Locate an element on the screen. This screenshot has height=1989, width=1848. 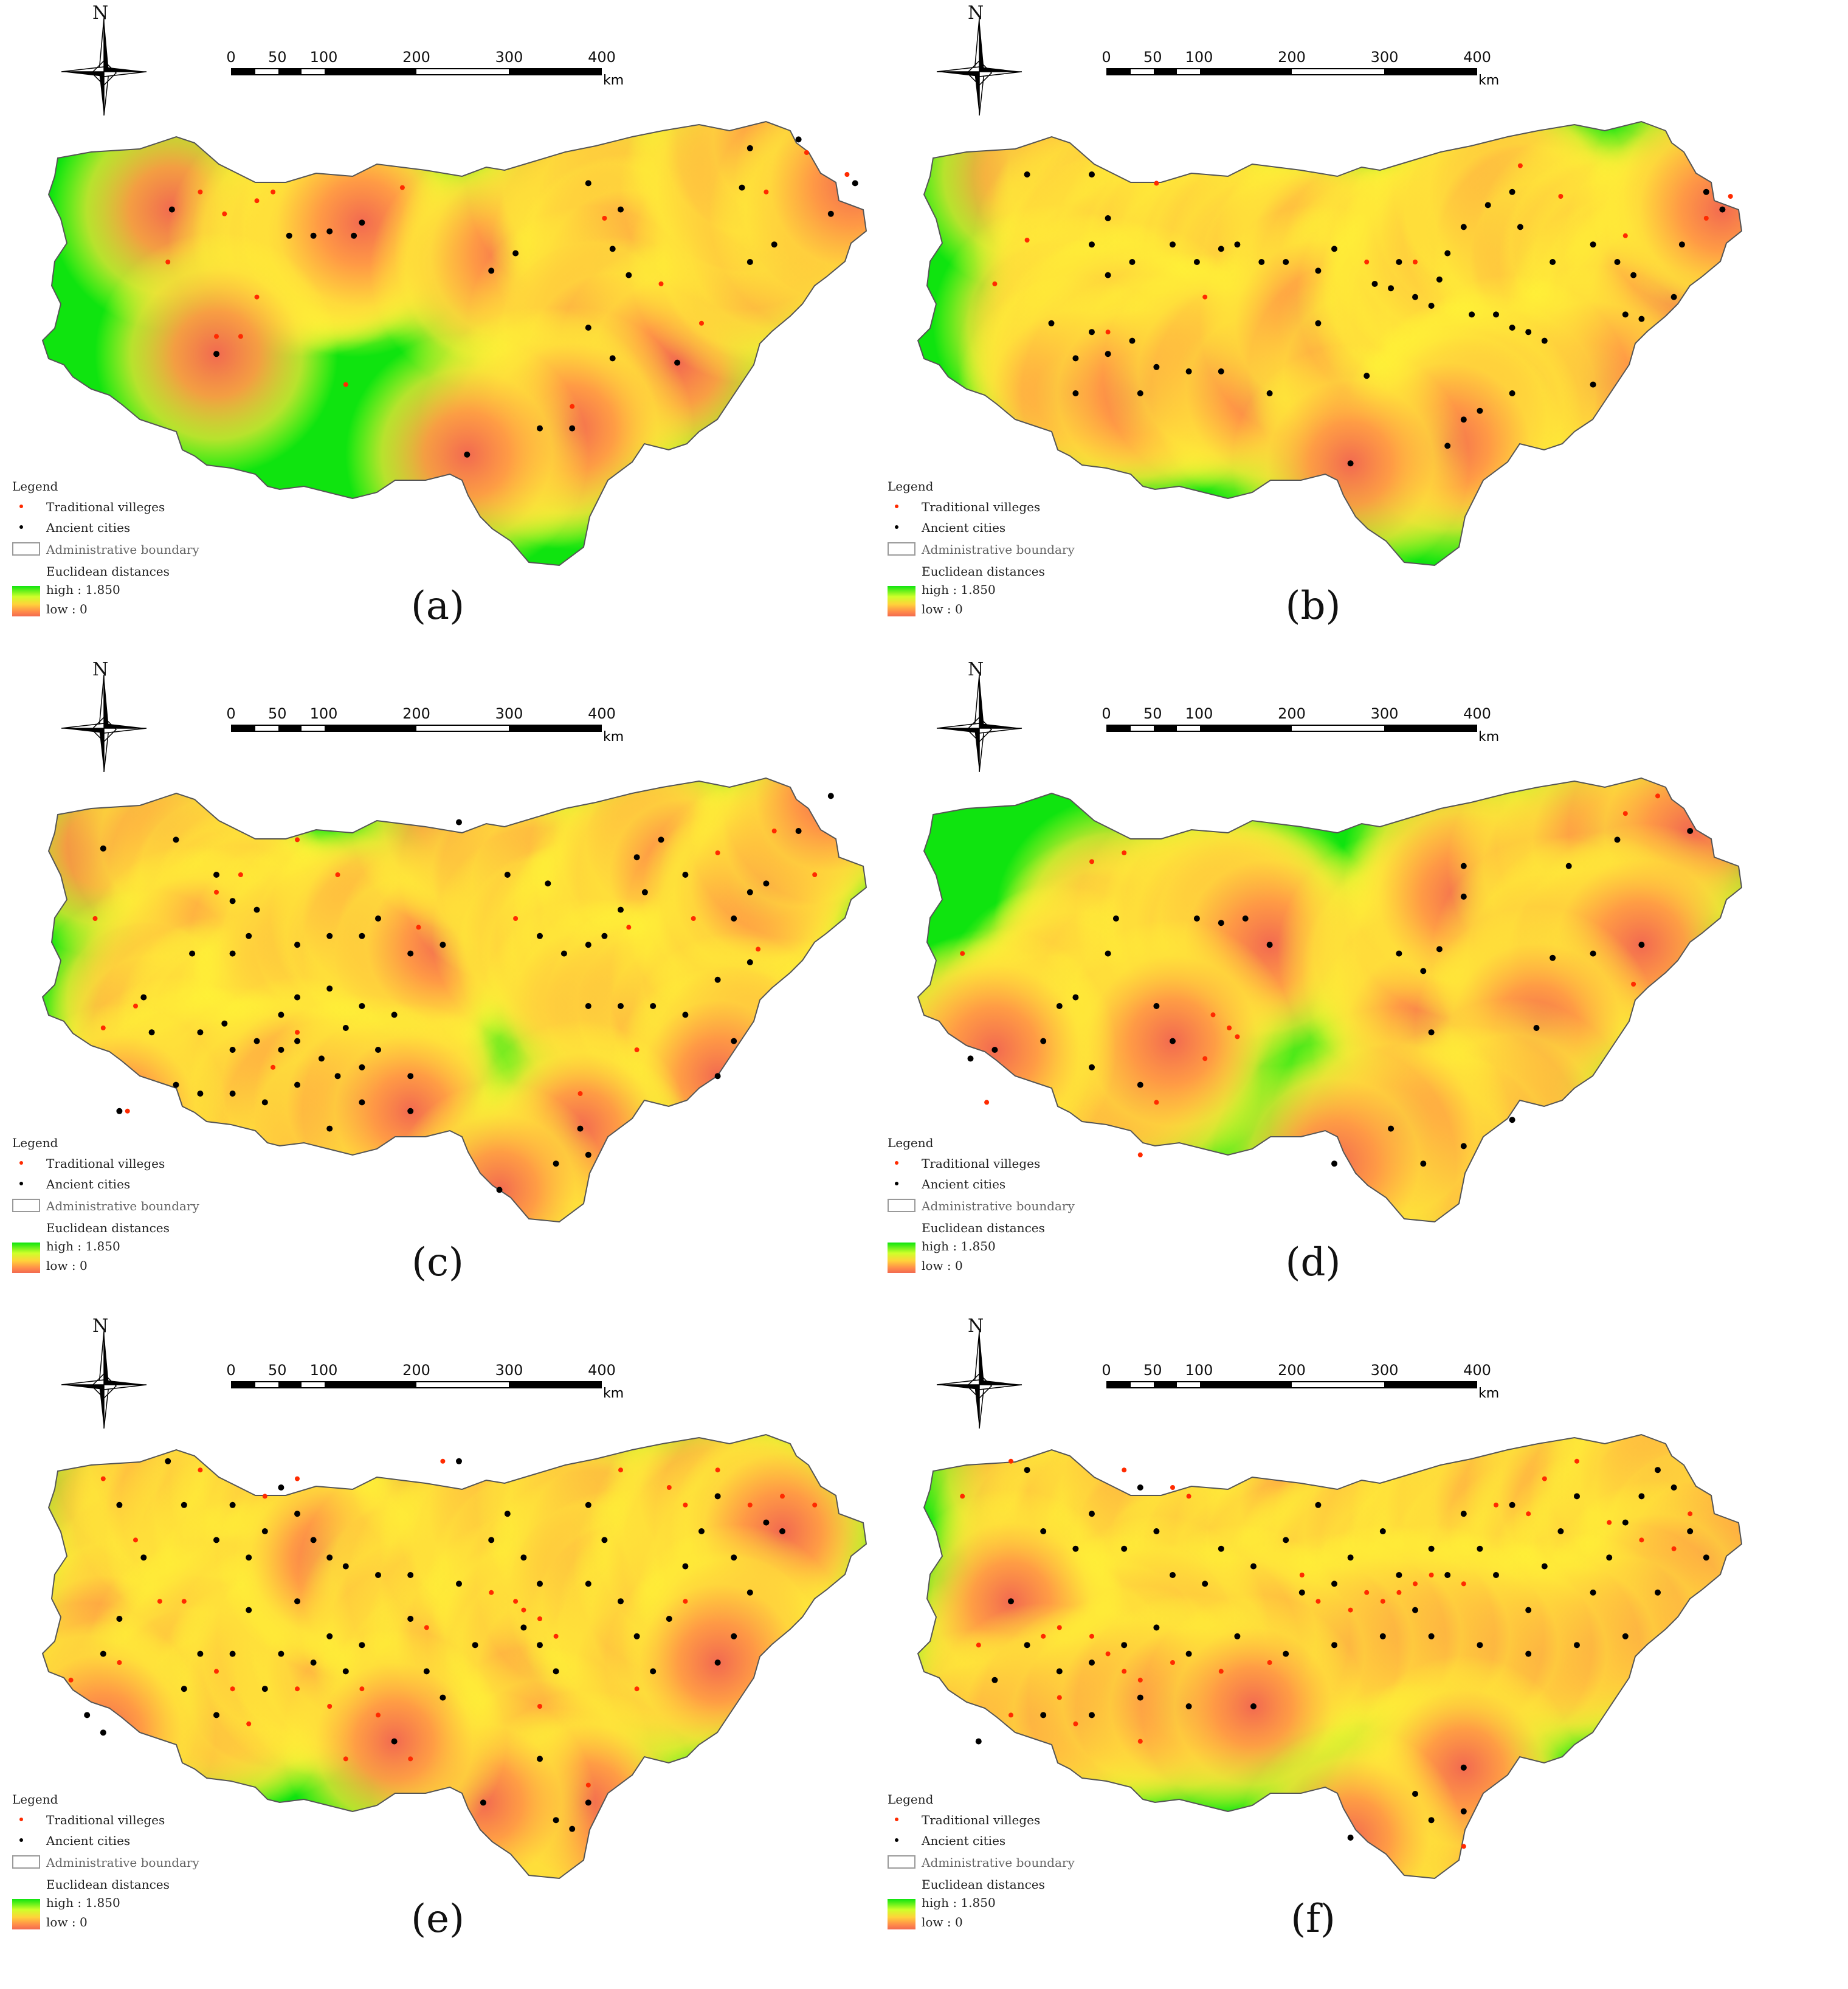
scale-unit: km is located at coordinates (613, 1393).